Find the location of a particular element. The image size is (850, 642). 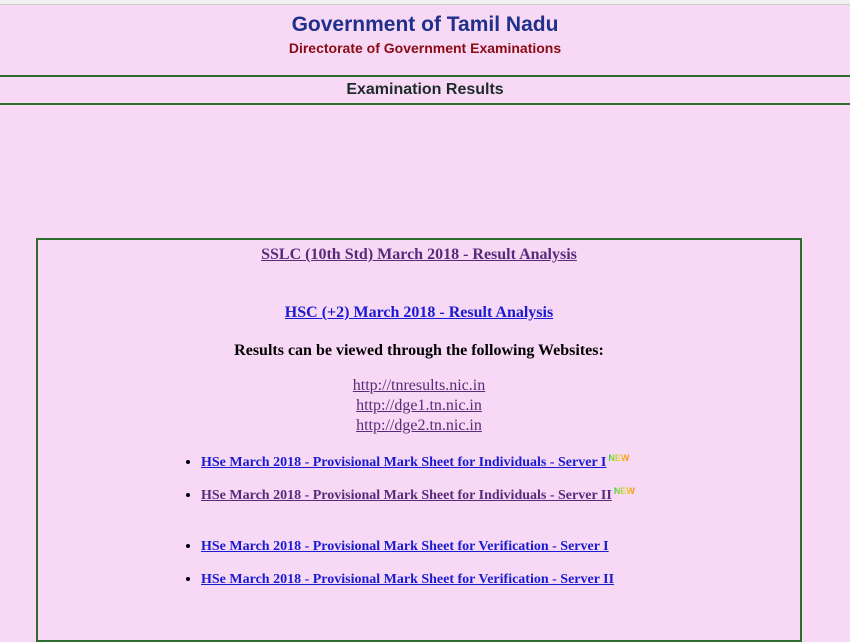

hsc-analysis-link: HSC (+2) March 2018 - Result Analysis is located at coordinates (419, 312).